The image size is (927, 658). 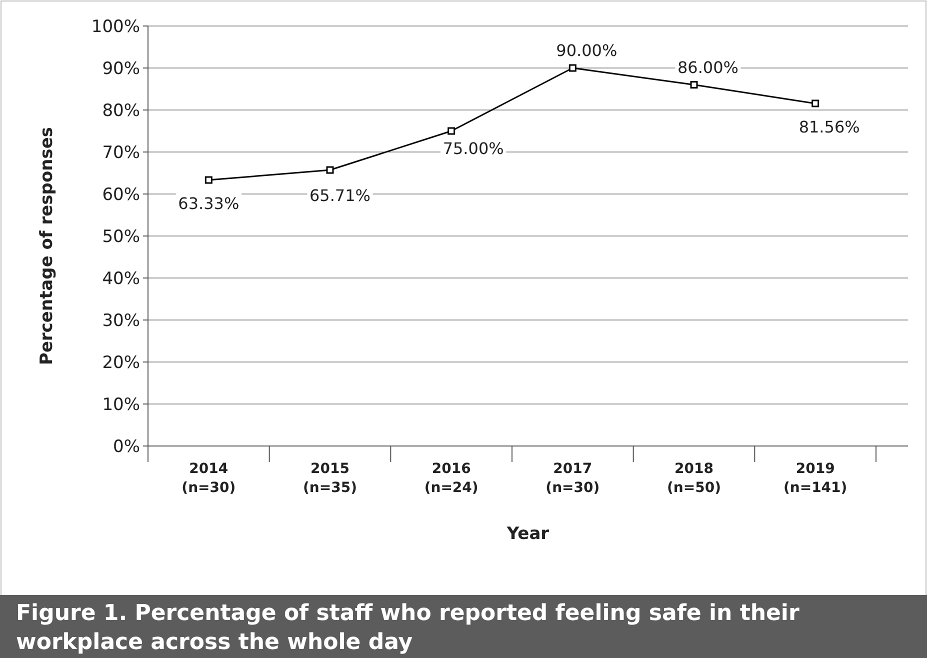 What do you see at coordinates (694, 478) in the screenshot?
I see `x-tick-label: 2018 (n=50)` at bounding box center [694, 478].